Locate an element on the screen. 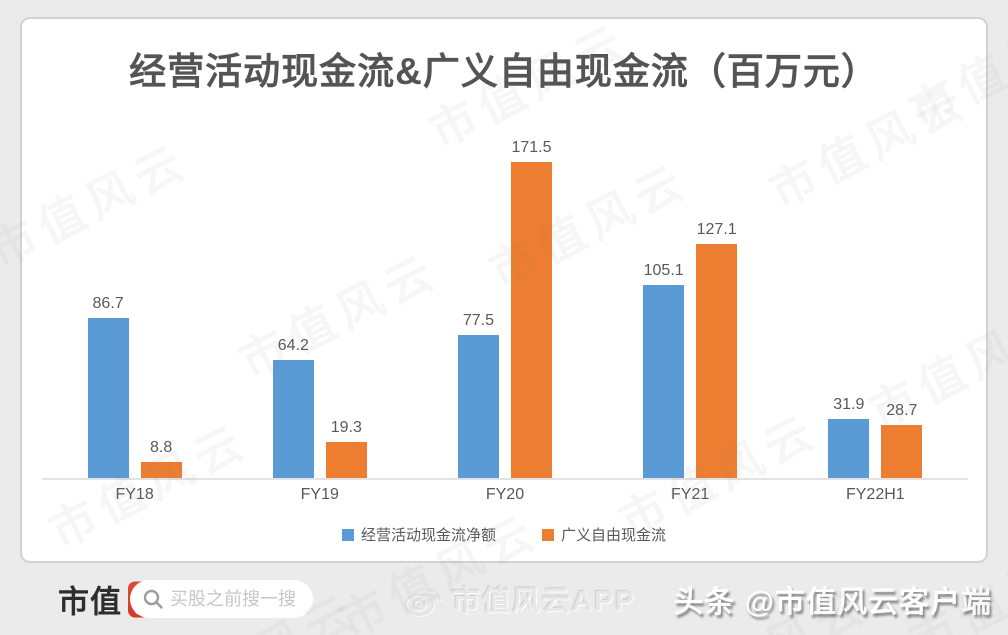 This screenshot has height=635, width=1008. bar-value-label: 28.7 is located at coordinates (902, 410).